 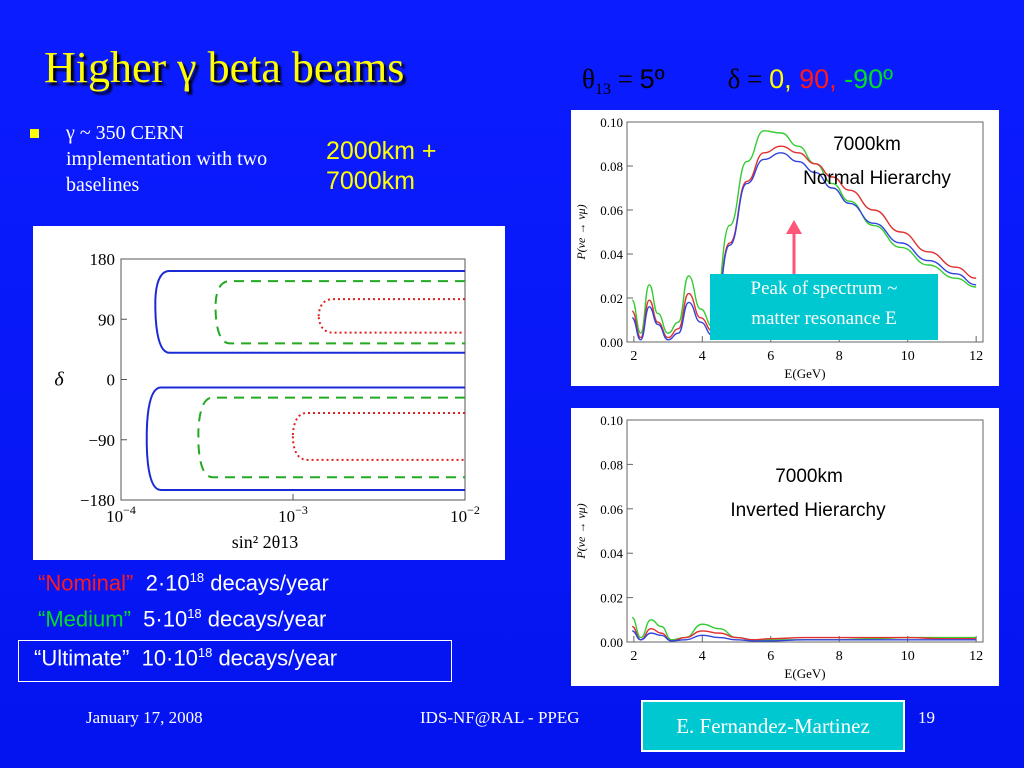 What do you see at coordinates (121, 514) in the screenshot?
I see `contour-xtick-label: 10⁻⁴` at bounding box center [121, 514].